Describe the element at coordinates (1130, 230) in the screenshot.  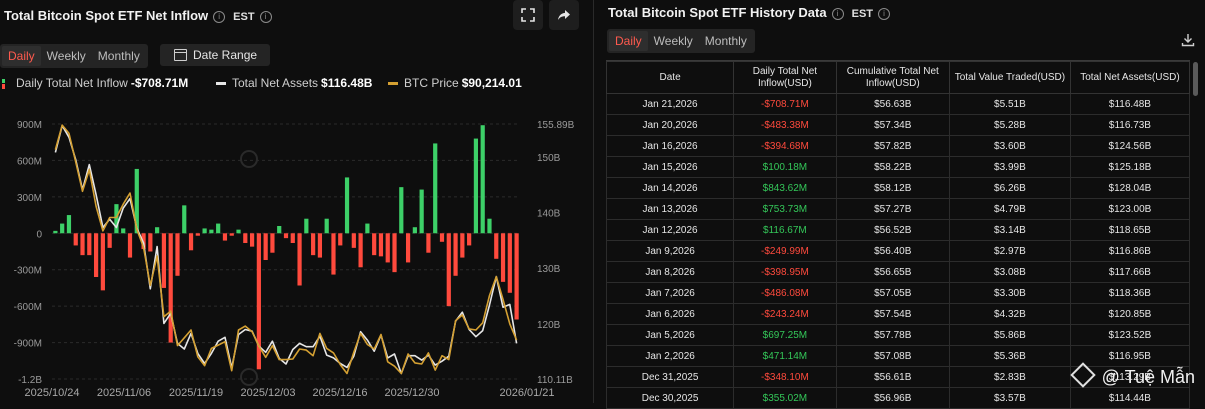
I see `table-cell: $118.65B` at that location.